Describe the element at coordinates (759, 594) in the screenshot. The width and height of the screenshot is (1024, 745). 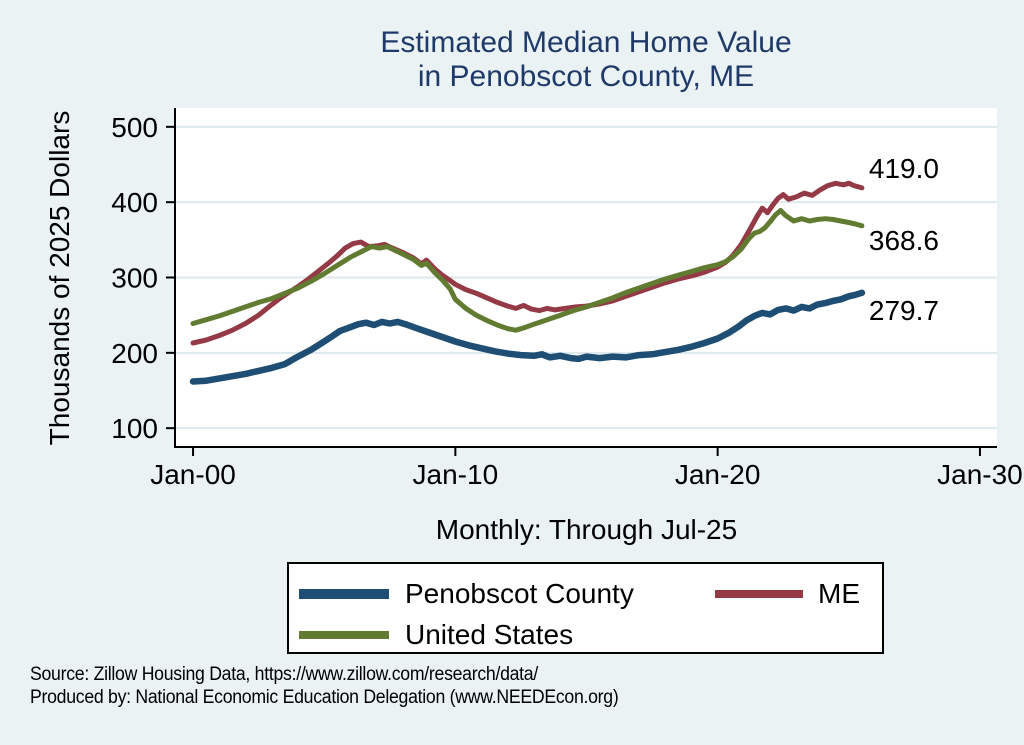
I see `legend-swatch-maine` at that location.